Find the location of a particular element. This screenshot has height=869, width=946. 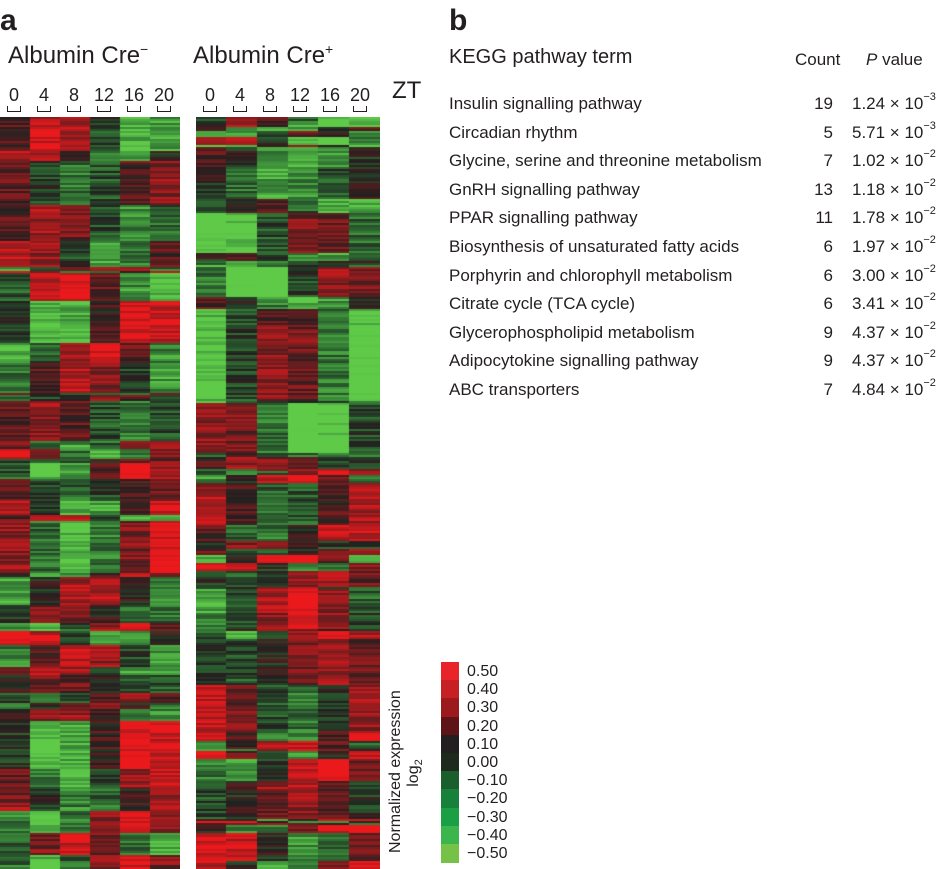

kegg-pvalue: 3.00 × 10⁻² is located at coordinates (894, 273).